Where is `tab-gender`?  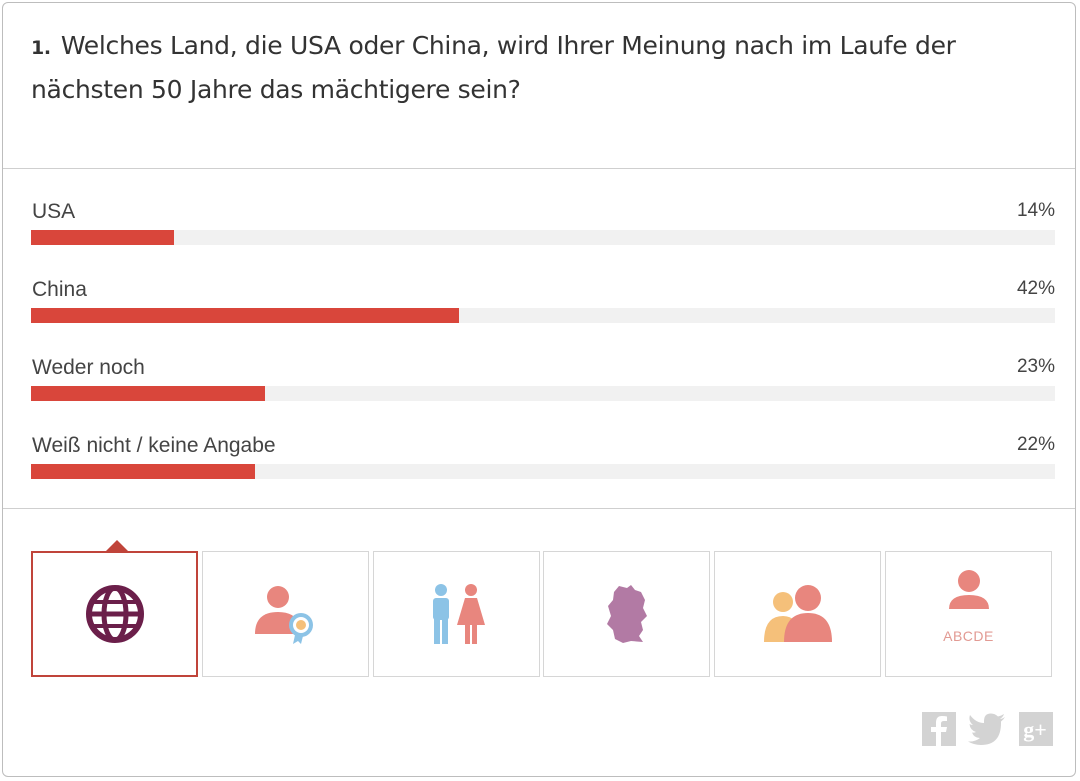
tab-gender is located at coordinates (456, 614).